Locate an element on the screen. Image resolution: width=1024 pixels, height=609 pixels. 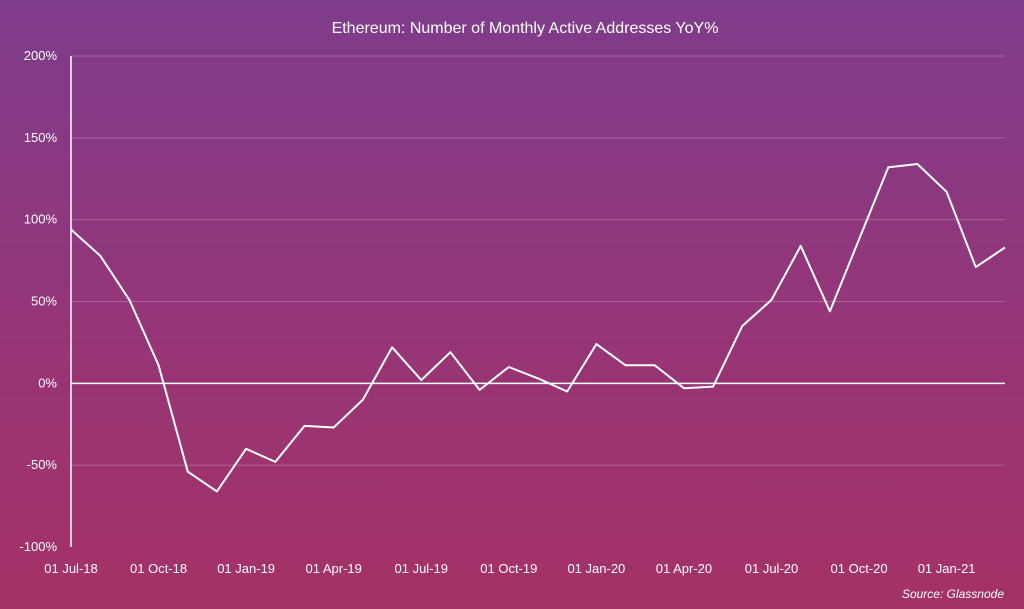
y-tick-label: -50% is located at coordinates (42, 464).